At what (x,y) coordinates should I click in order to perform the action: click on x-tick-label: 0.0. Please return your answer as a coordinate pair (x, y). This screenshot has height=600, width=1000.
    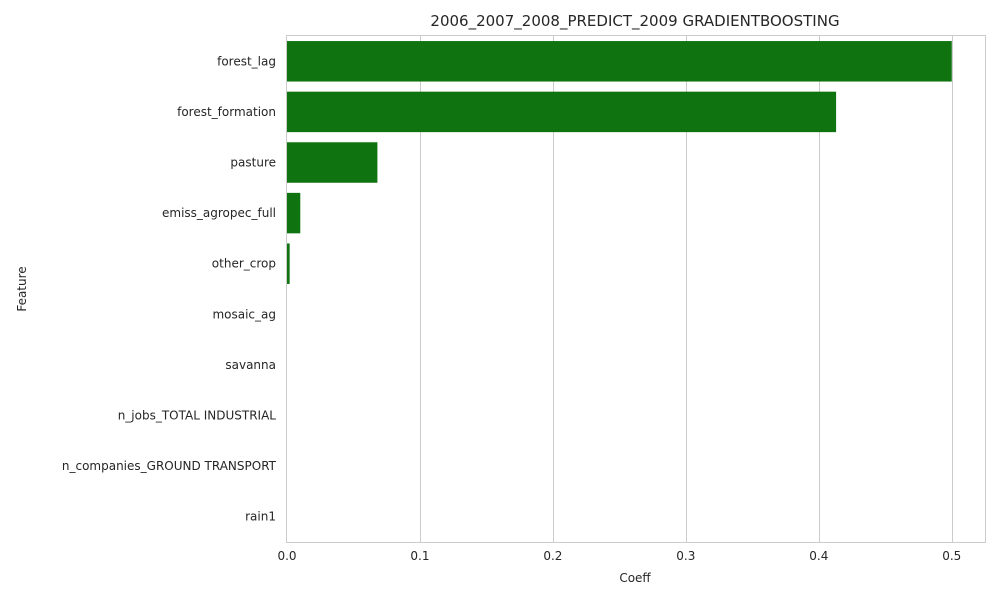
    Looking at the image, I should click on (286, 556).